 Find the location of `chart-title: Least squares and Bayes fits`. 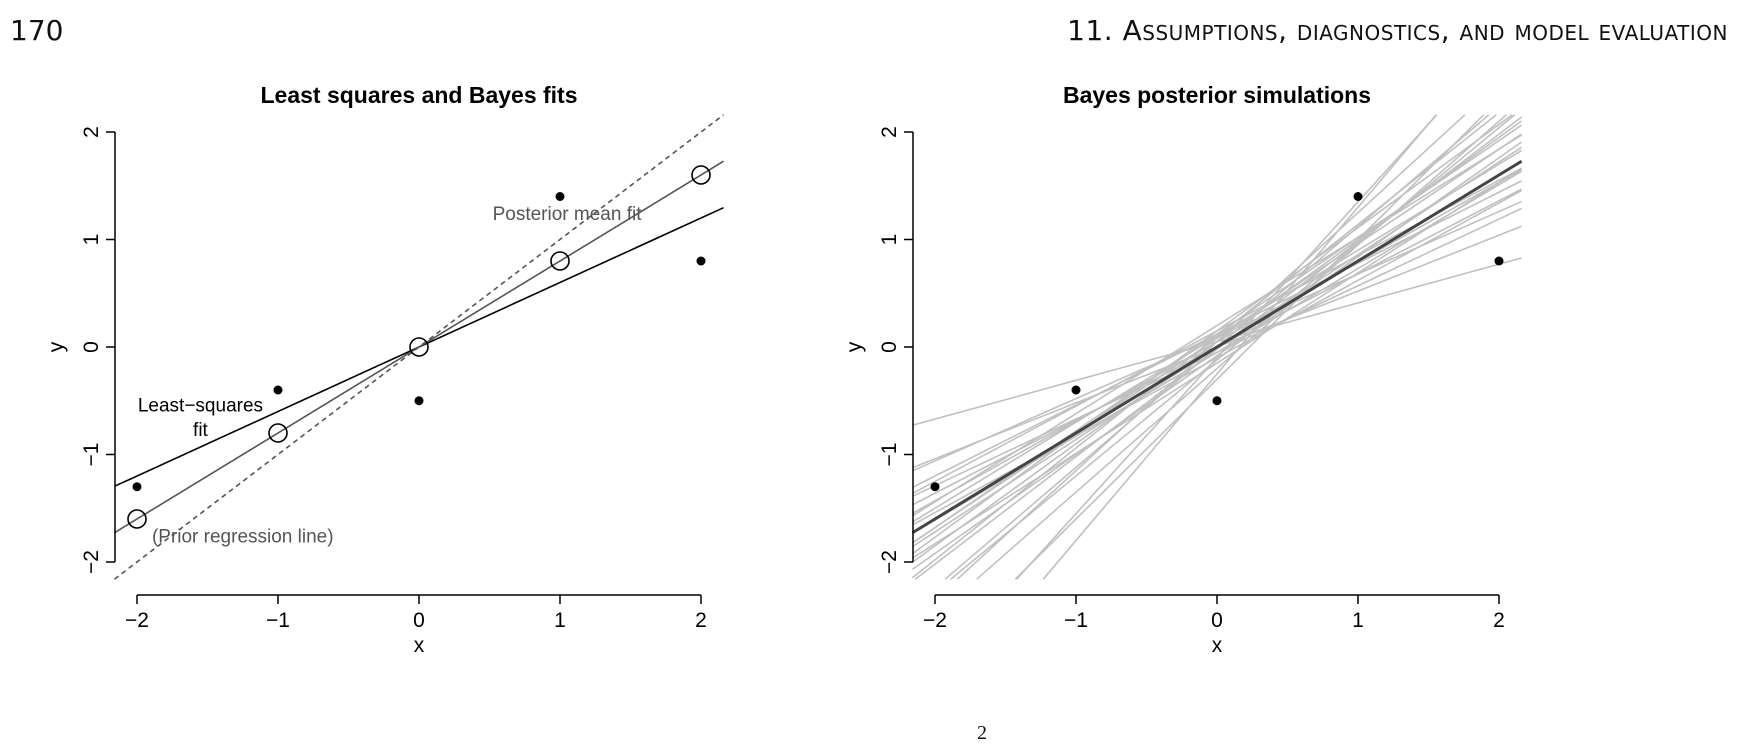

chart-title: Least squares and Bayes fits is located at coordinates (418, 95).